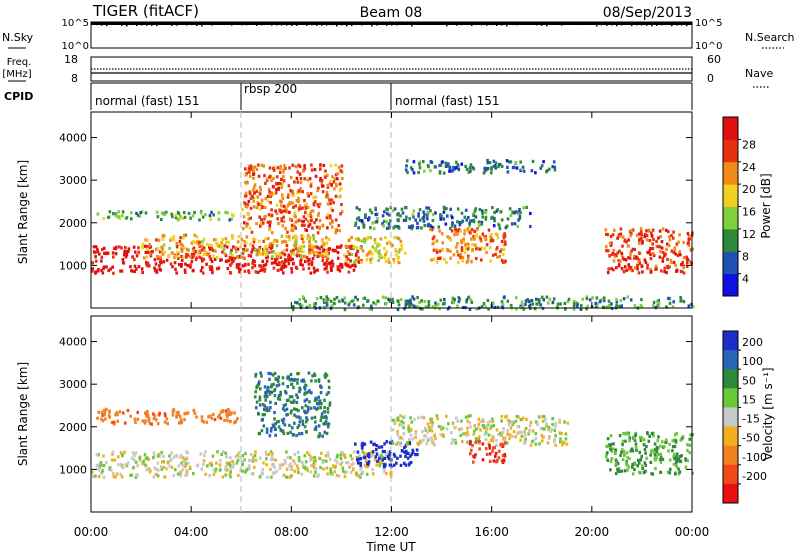 The image size is (800, 554). What do you see at coordinates (73, 180) in the screenshot?
I see `y-tick-label: 3000` at bounding box center [73, 180].